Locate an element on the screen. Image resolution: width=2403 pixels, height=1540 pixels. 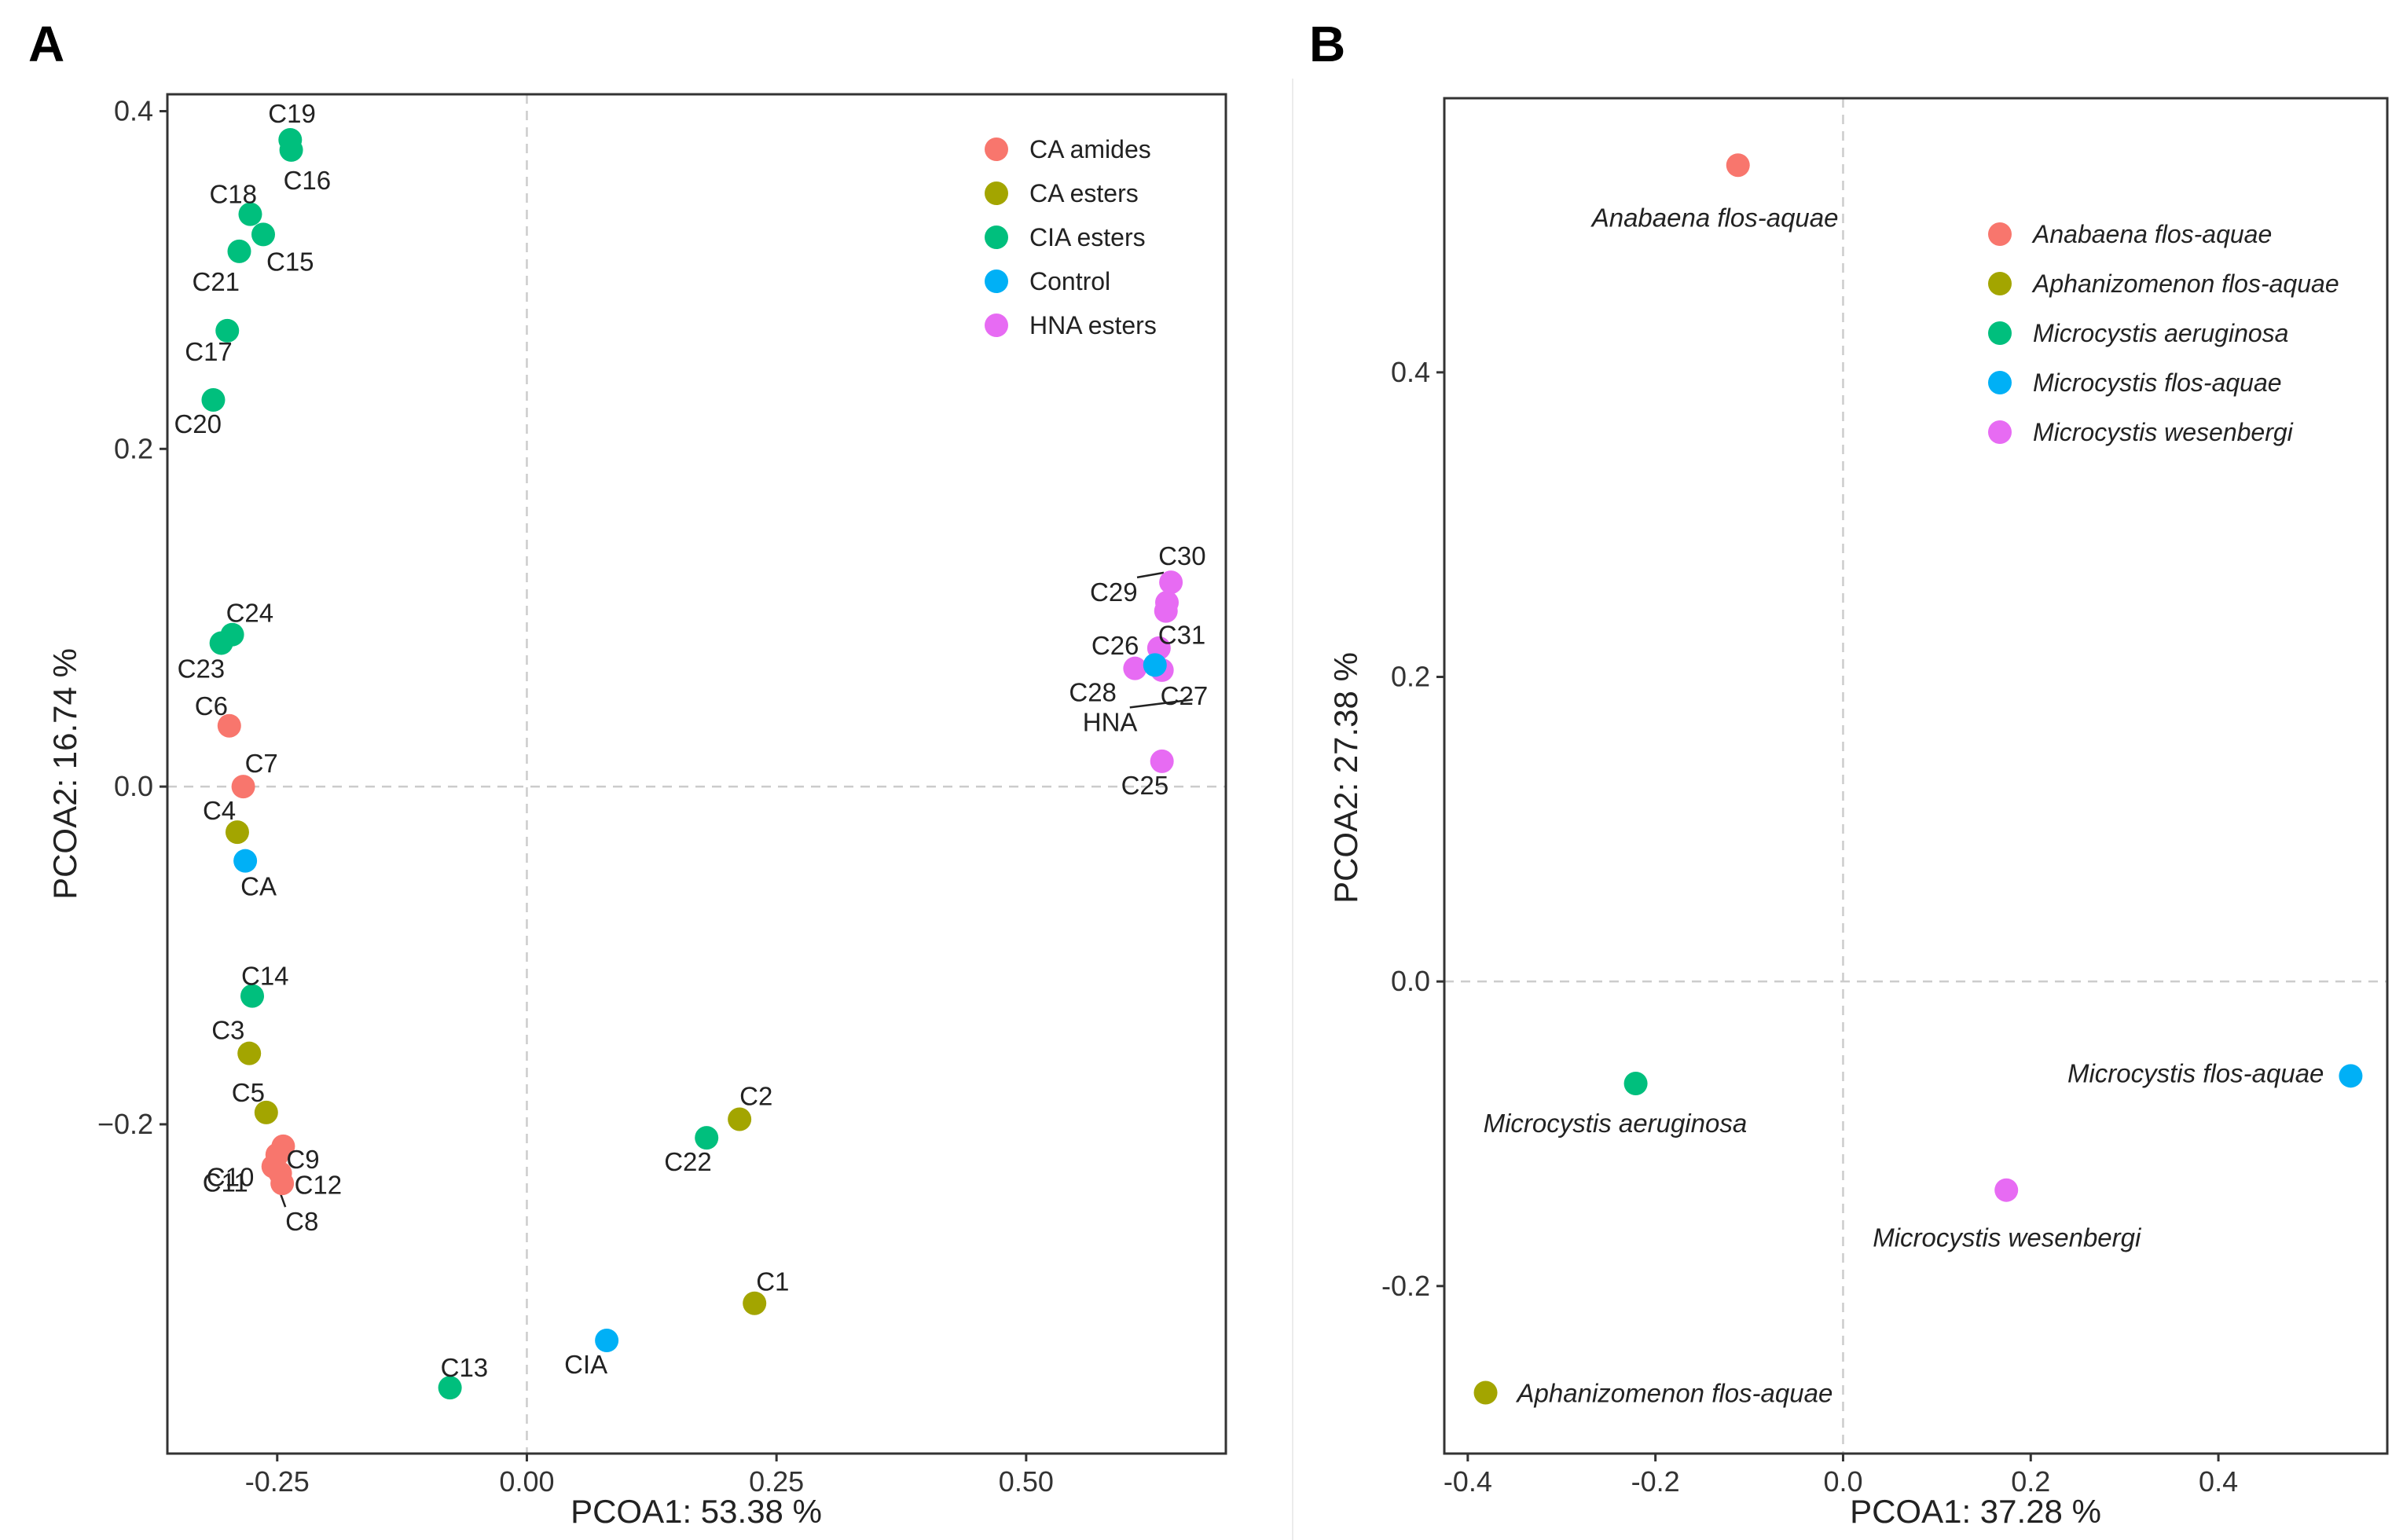
panel-a-point-c23 is located at coordinates (221, 643).